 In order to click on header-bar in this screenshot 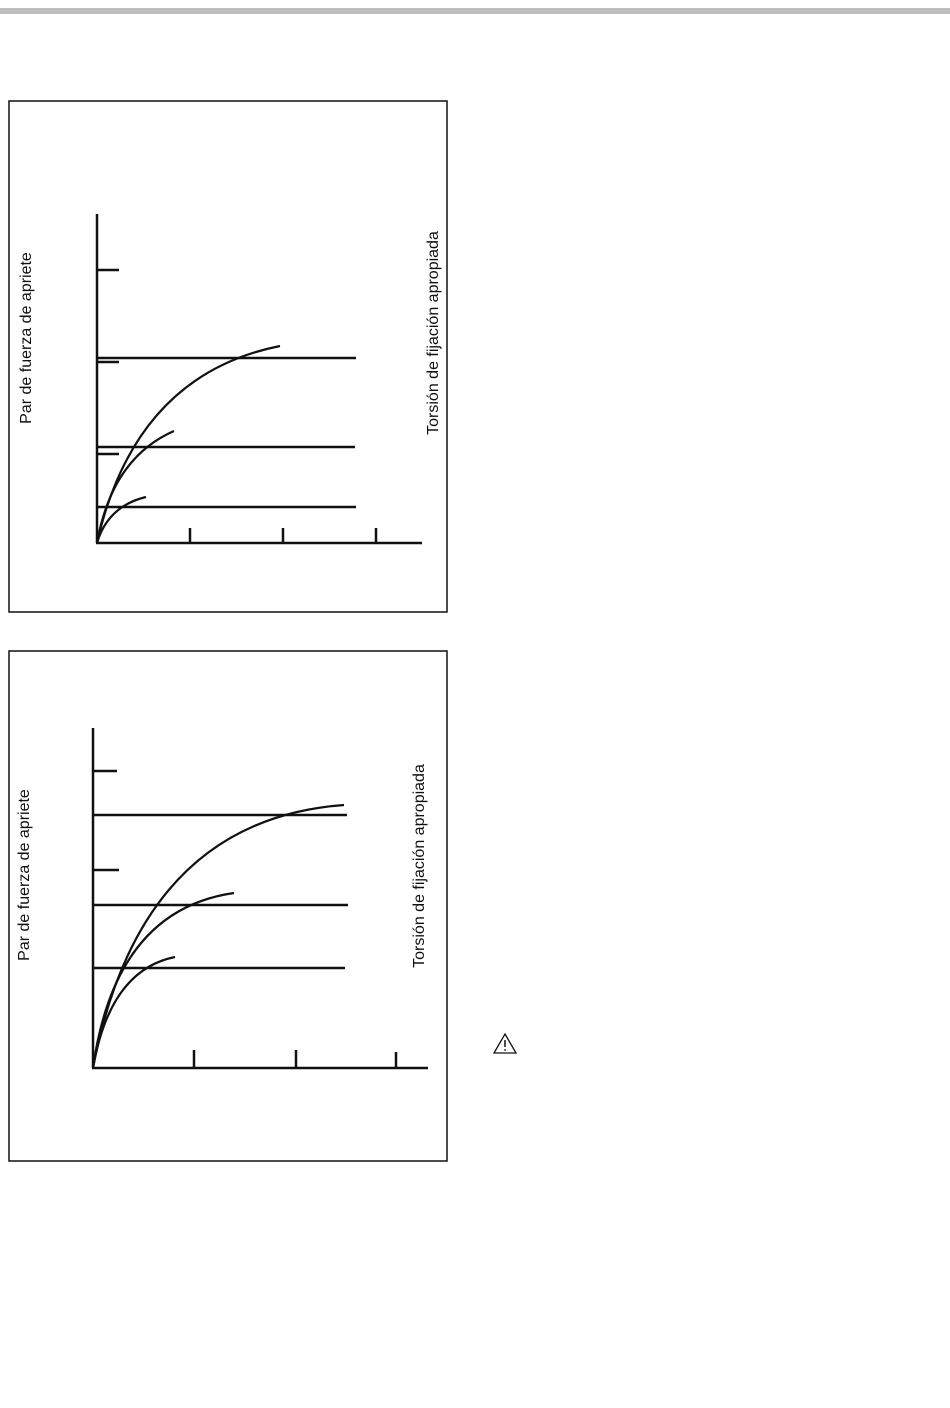, I will do `click(475, 11)`.